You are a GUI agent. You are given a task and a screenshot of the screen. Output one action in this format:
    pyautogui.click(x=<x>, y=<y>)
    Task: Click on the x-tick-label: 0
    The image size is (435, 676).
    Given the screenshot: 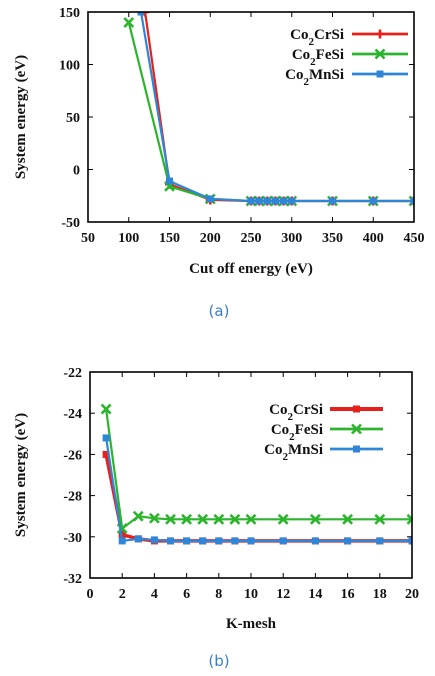 What is the action you would take?
    pyautogui.click(x=90, y=594)
    